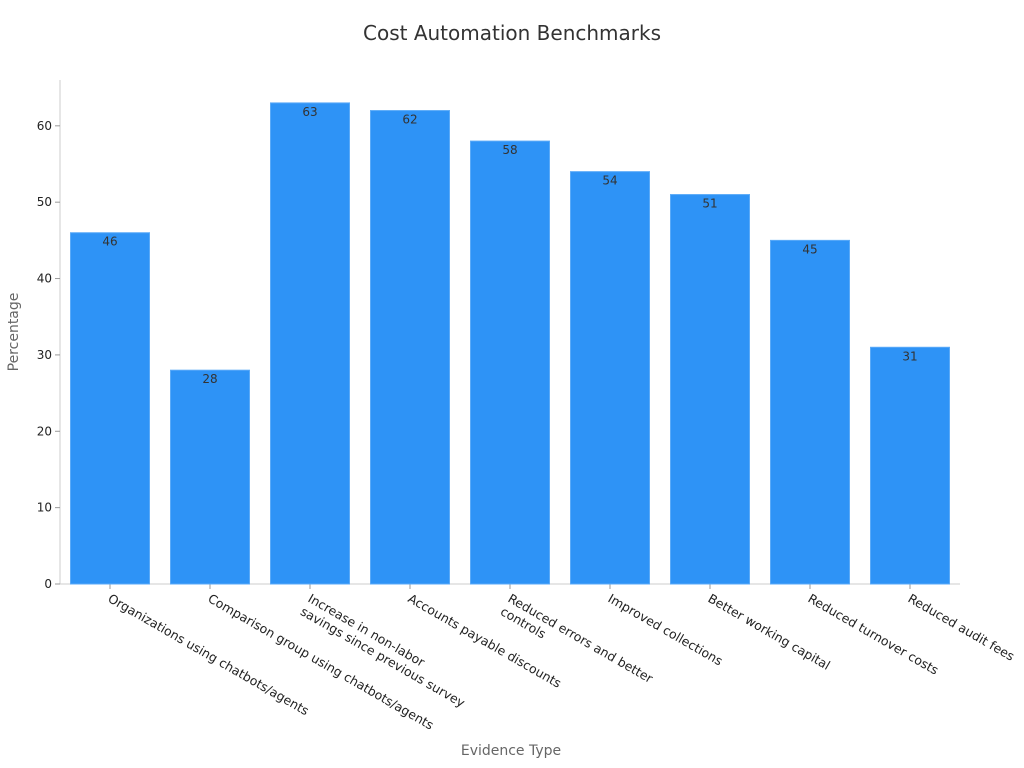  Describe the element at coordinates (409, 120) in the screenshot. I see `data-label: 62` at that location.